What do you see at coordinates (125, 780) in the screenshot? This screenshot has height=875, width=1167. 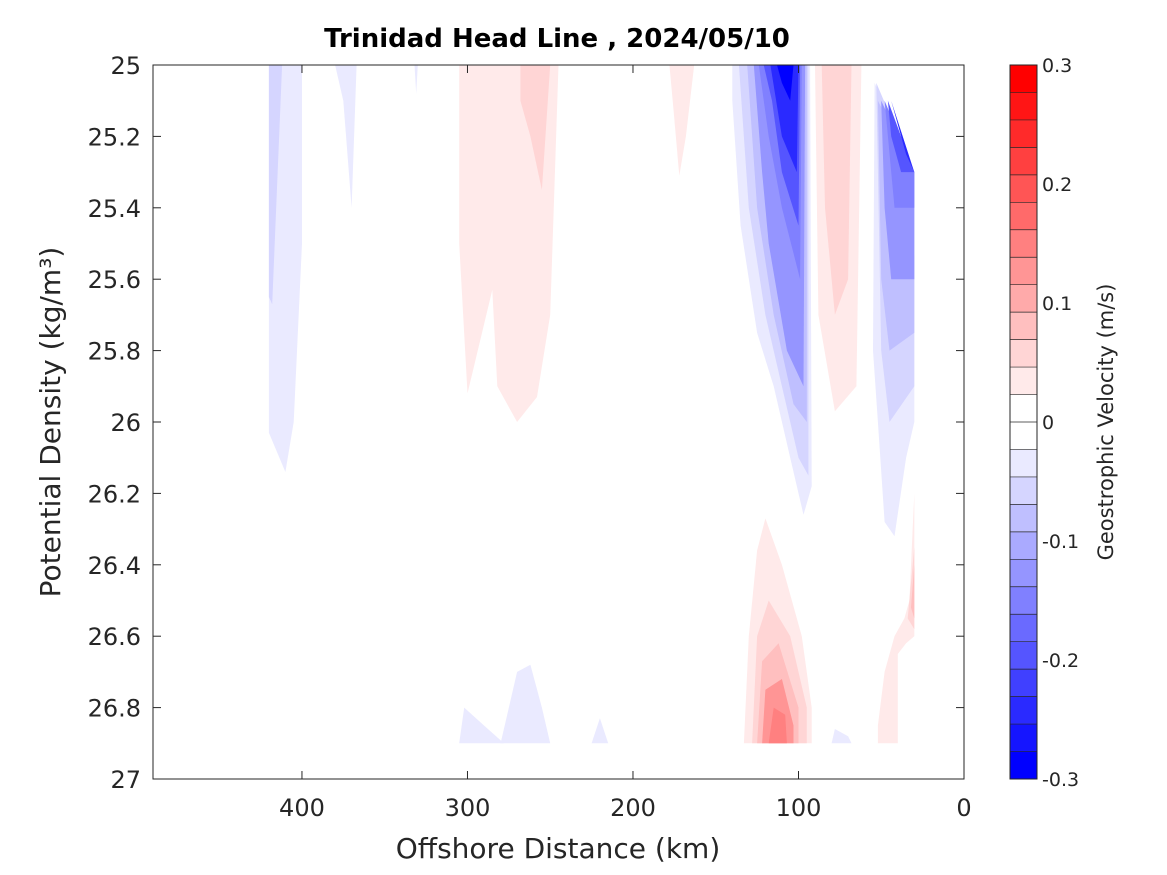 I see `y-tick-label: 27` at bounding box center [125, 780].